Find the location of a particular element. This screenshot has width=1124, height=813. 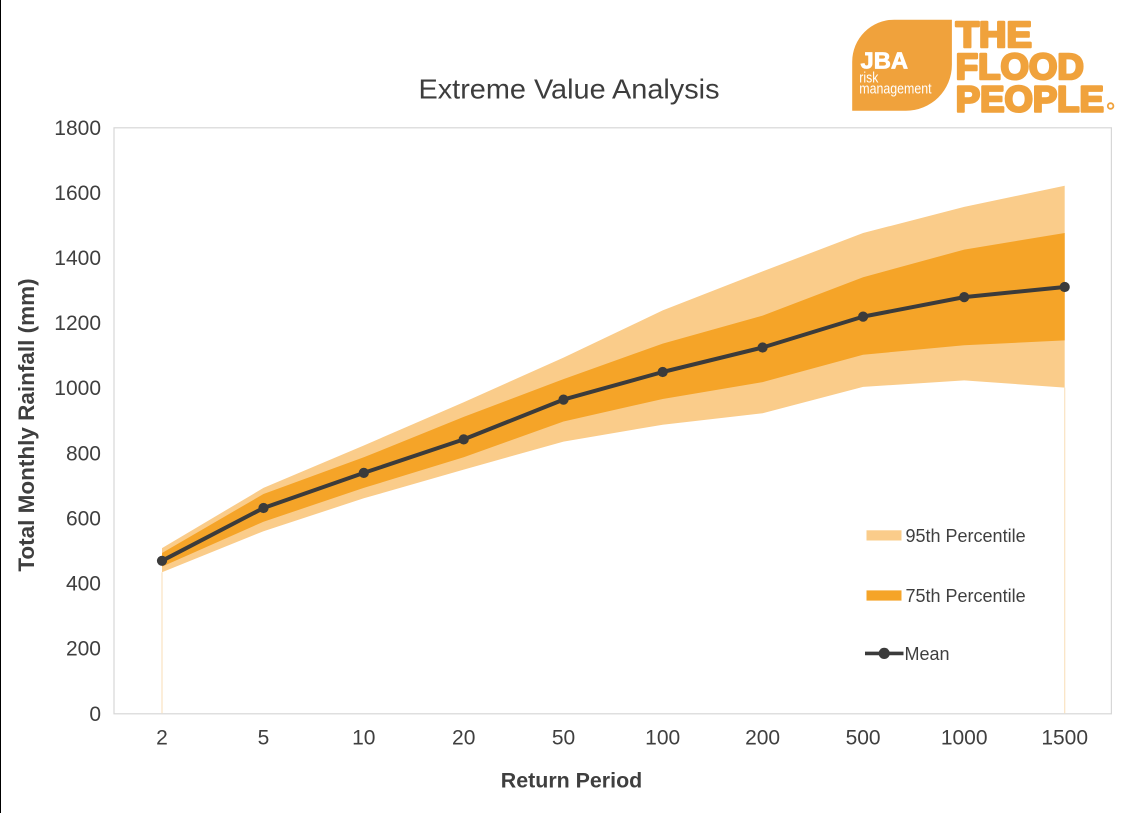

svg-text: Extreme Value Analysis is located at coordinates (569, 89).